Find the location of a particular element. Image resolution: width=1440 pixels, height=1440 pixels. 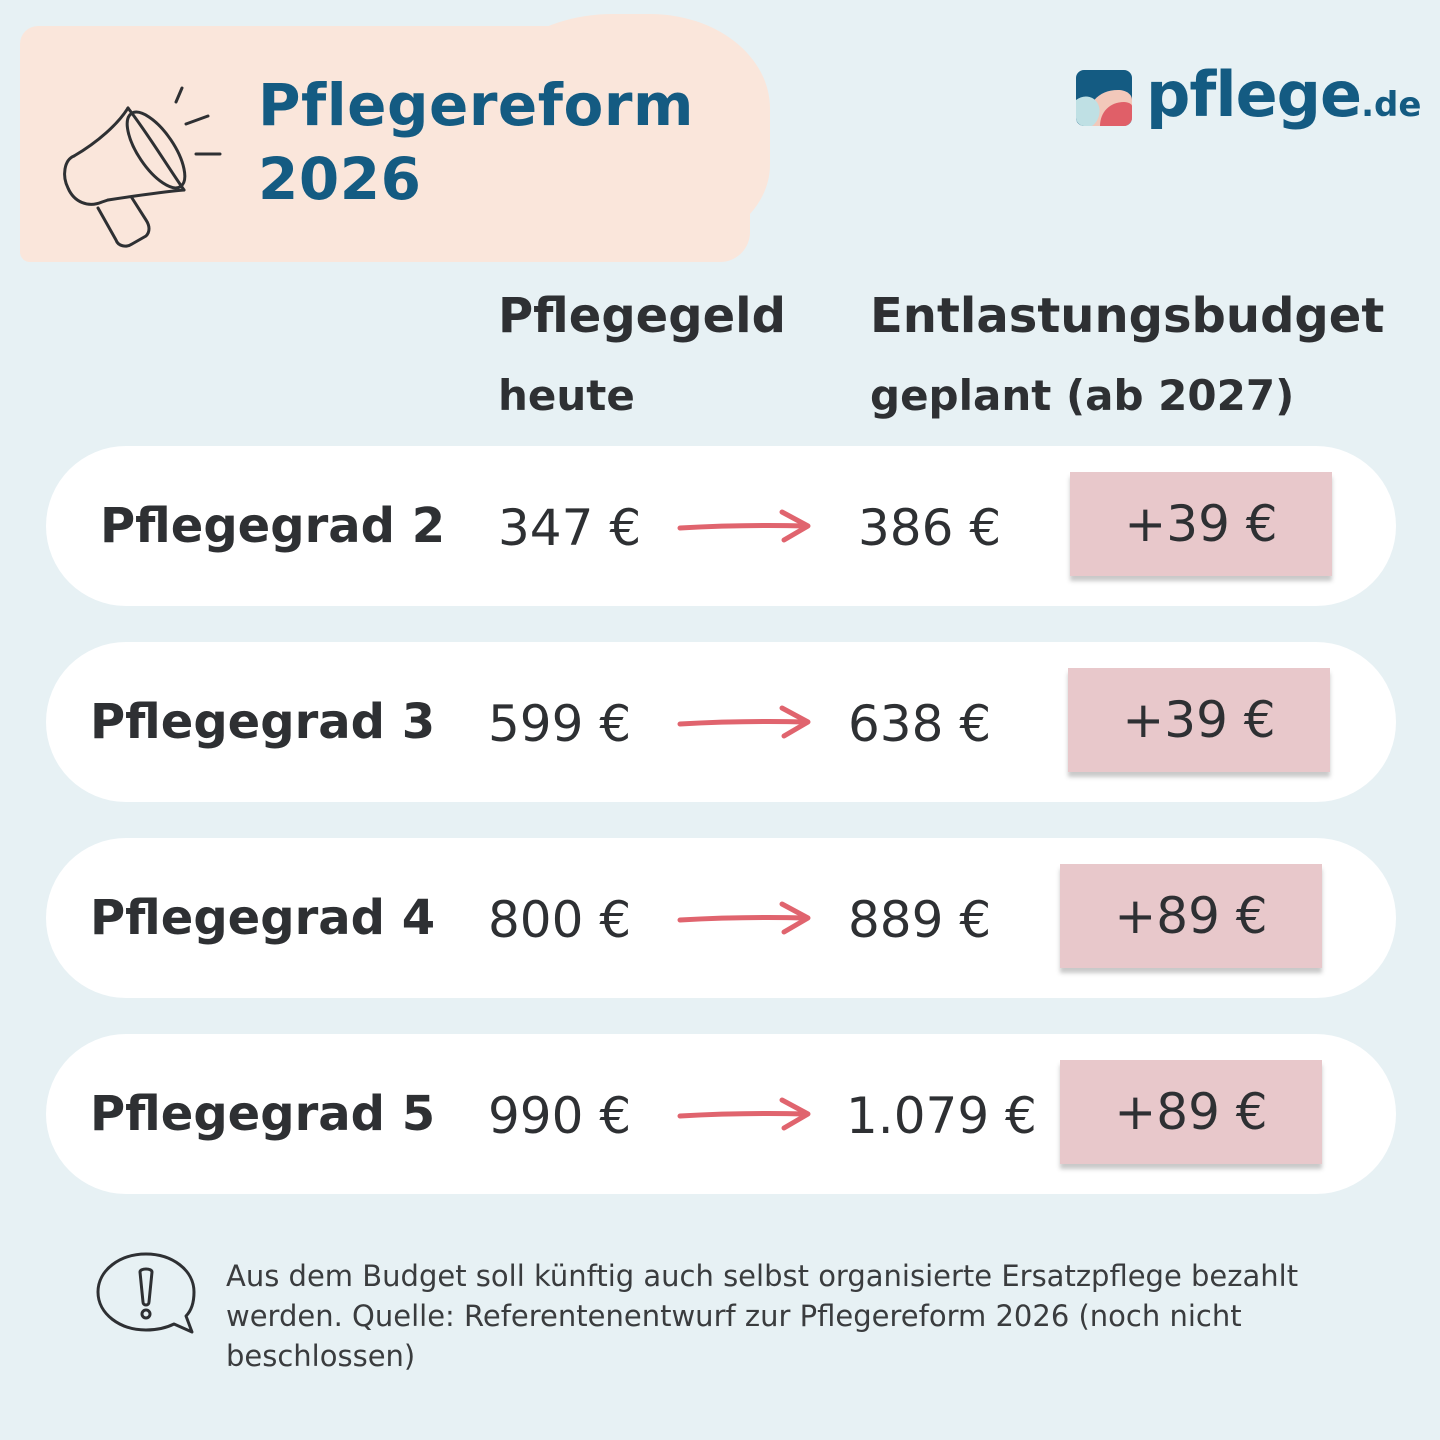

row-value-planned: 889 € is located at coordinates (920, 920).